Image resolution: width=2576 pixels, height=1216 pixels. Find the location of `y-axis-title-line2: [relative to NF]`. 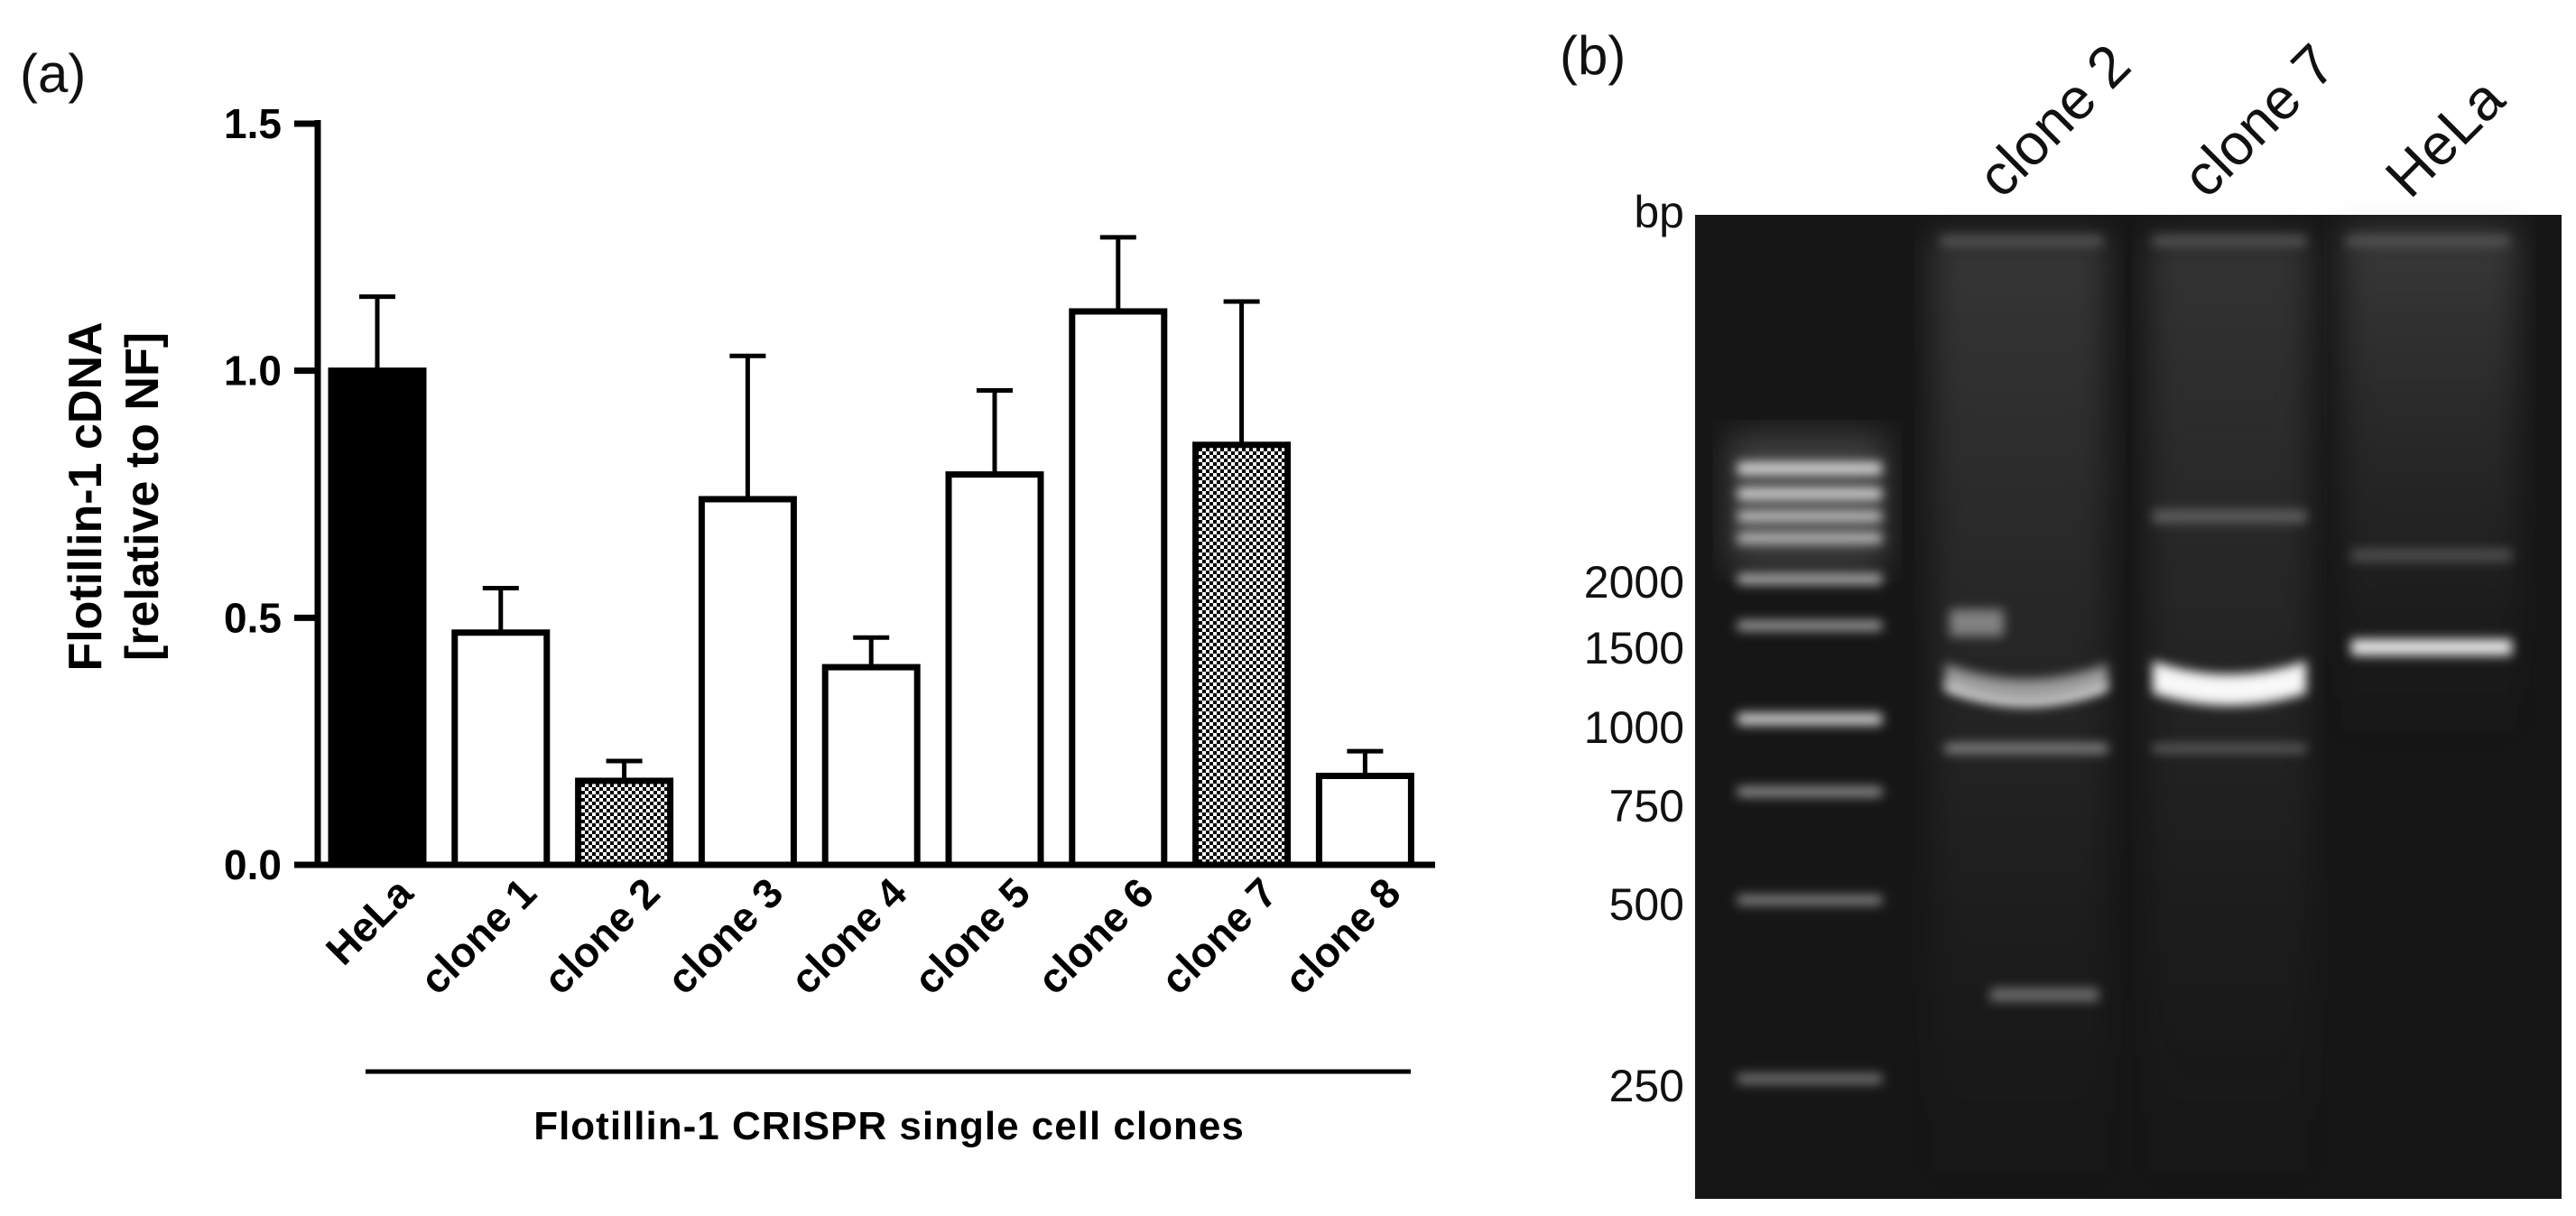

y-axis-title-line2: [relative to NF] is located at coordinates (143, 496).